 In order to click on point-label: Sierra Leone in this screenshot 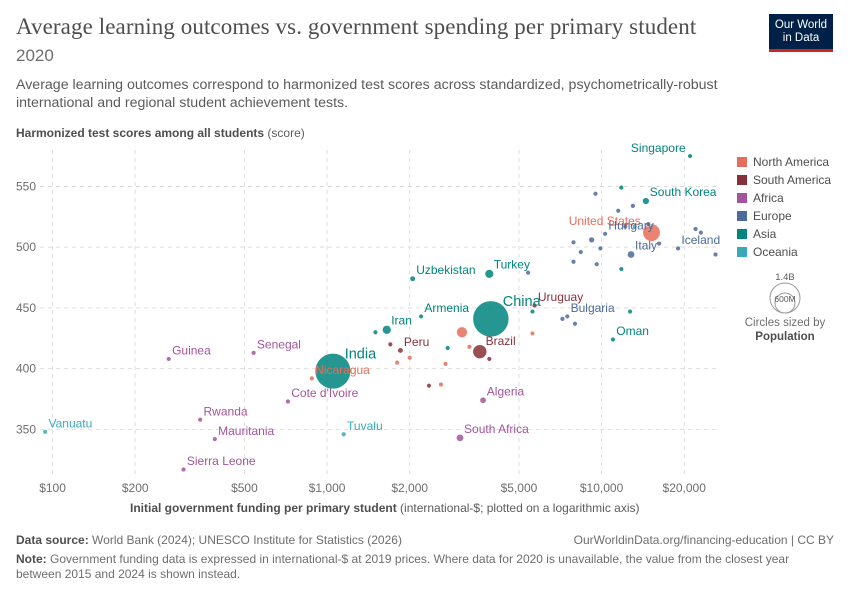, I will do `click(221, 461)`.